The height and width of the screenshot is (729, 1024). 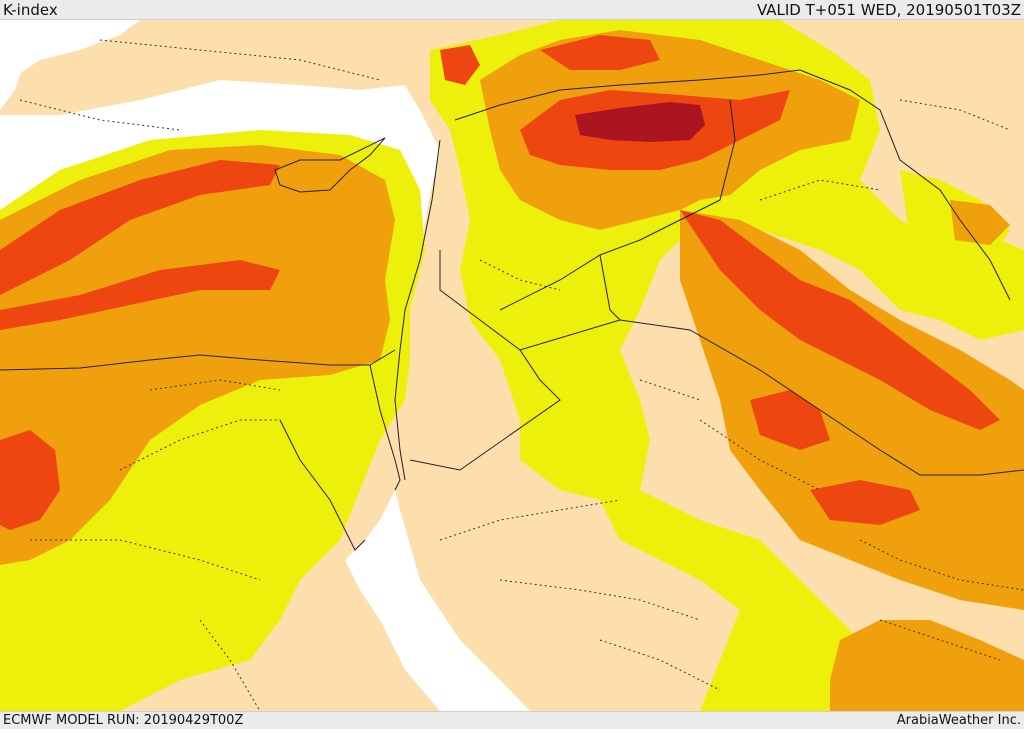 What do you see at coordinates (70, 50) in the screenshot?
I see `black-sea` at bounding box center [70, 50].